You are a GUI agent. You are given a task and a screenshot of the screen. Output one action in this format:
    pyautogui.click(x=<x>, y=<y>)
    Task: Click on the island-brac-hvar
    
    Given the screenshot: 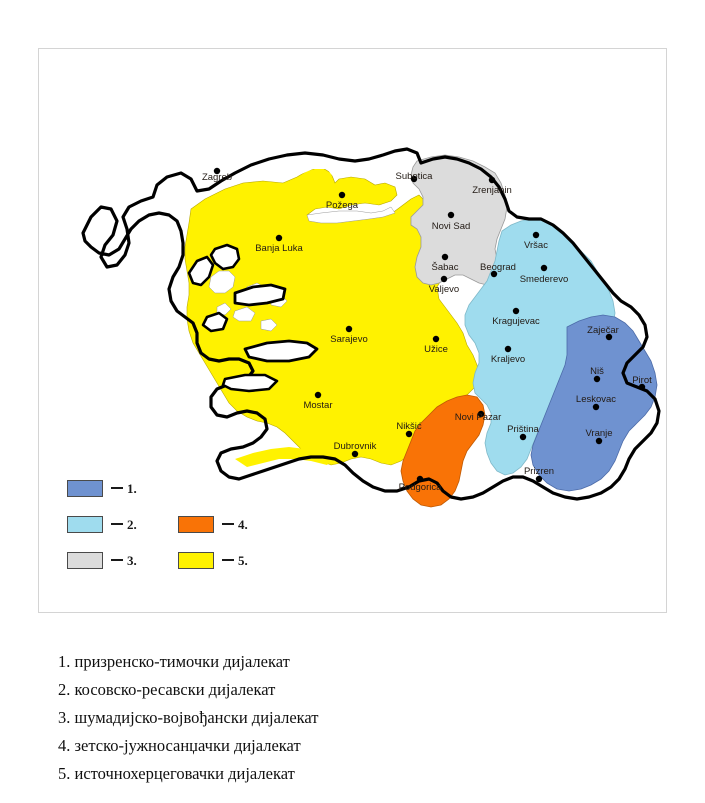 What is the action you would take?
    pyautogui.click(x=281, y=351)
    